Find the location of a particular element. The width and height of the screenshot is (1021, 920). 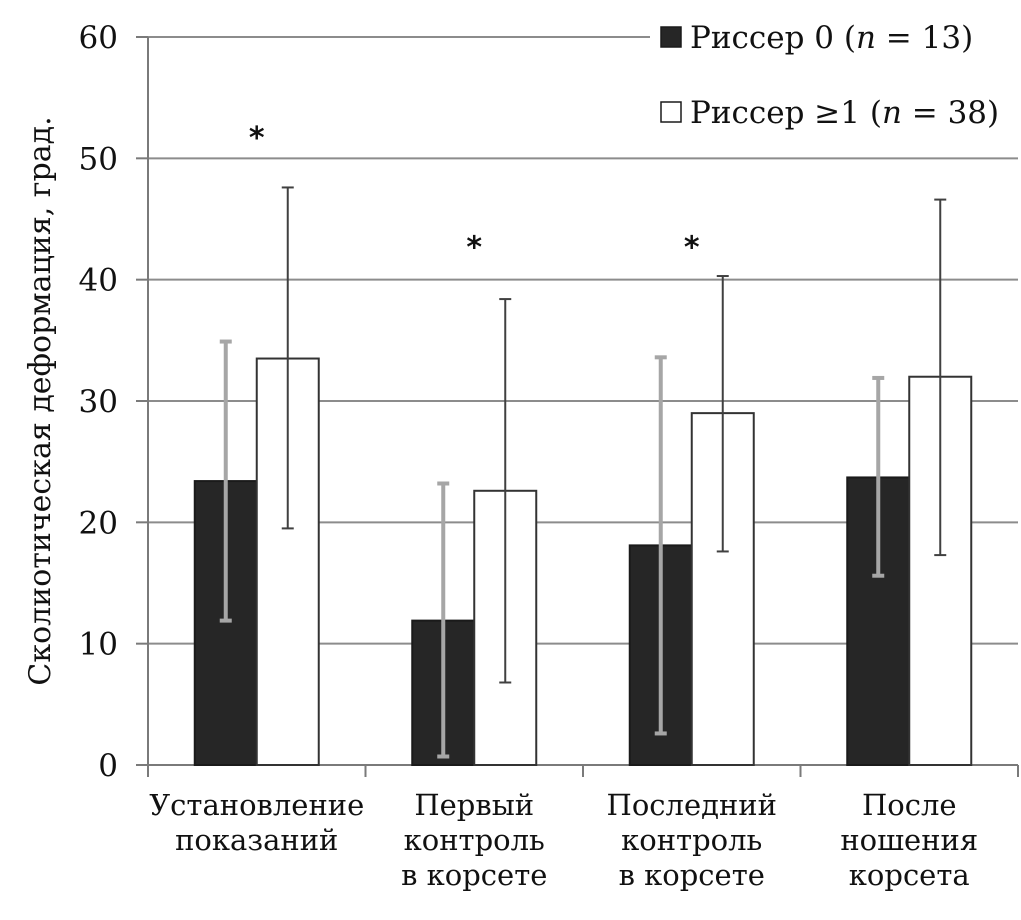

y-tick-label: 30 is located at coordinates (98, 402).